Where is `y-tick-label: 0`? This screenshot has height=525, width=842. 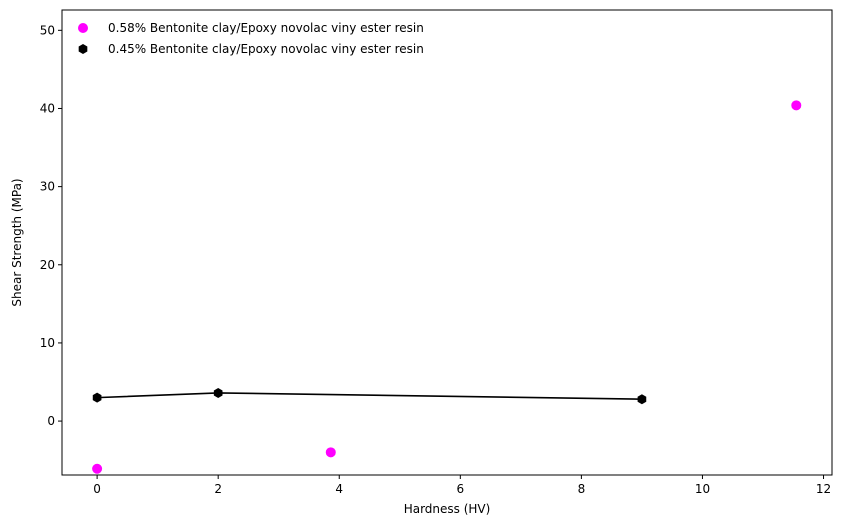 y-tick-label: 0 is located at coordinates (51, 421).